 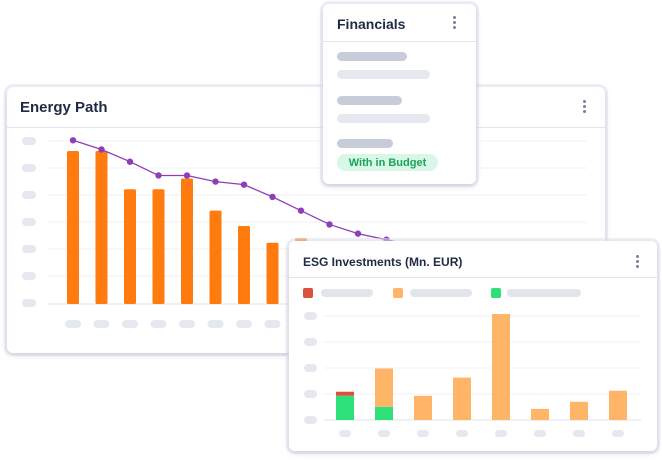 What do you see at coordinates (64, 107) in the screenshot?
I see `energy-path-title: Energy Path` at bounding box center [64, 107].